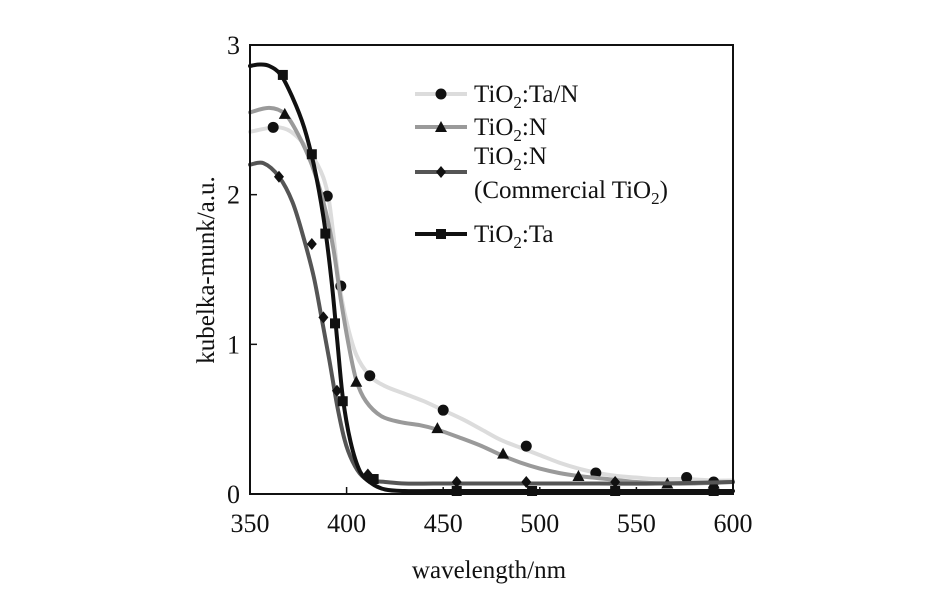 Image resolution: width=945 pixels, height=614 pixels. I want to click on y-axis-label: kubelka-munk/a.u., so click(206, 269).